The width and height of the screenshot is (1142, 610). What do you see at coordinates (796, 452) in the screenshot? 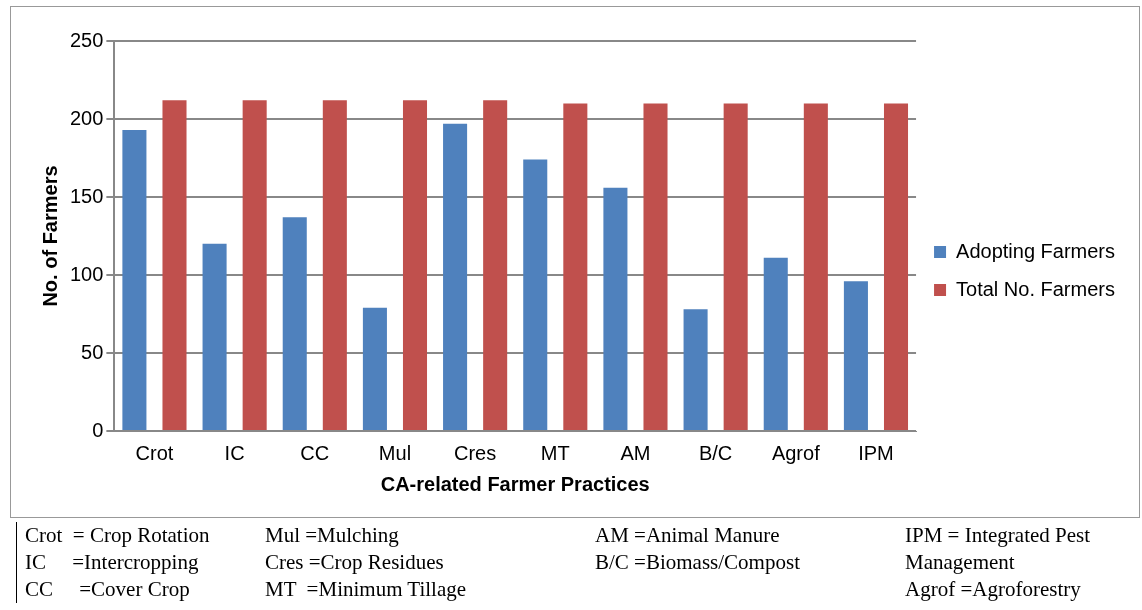
I see `x-tick-label: Agrof` at bounding box center [796, 452].